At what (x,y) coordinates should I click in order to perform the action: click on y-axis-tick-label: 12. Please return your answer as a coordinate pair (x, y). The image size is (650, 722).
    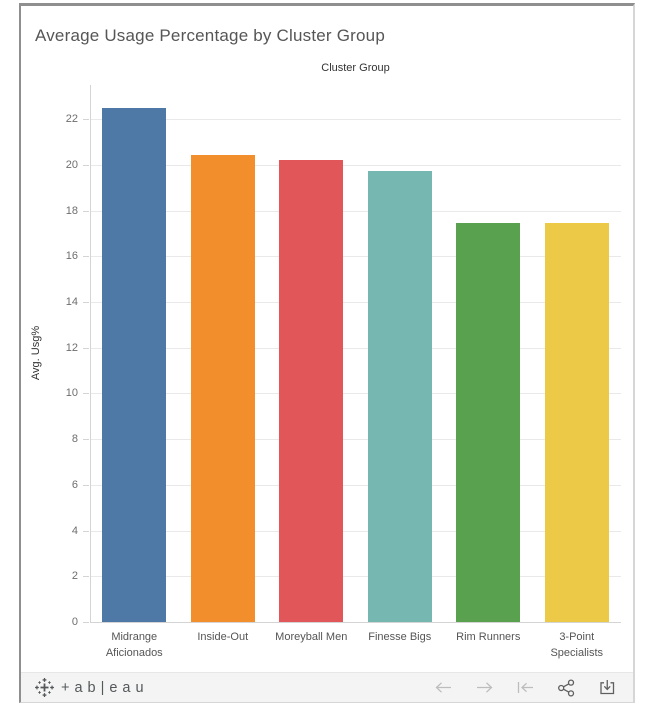
    Looking at the image, I should click on (71, 347).